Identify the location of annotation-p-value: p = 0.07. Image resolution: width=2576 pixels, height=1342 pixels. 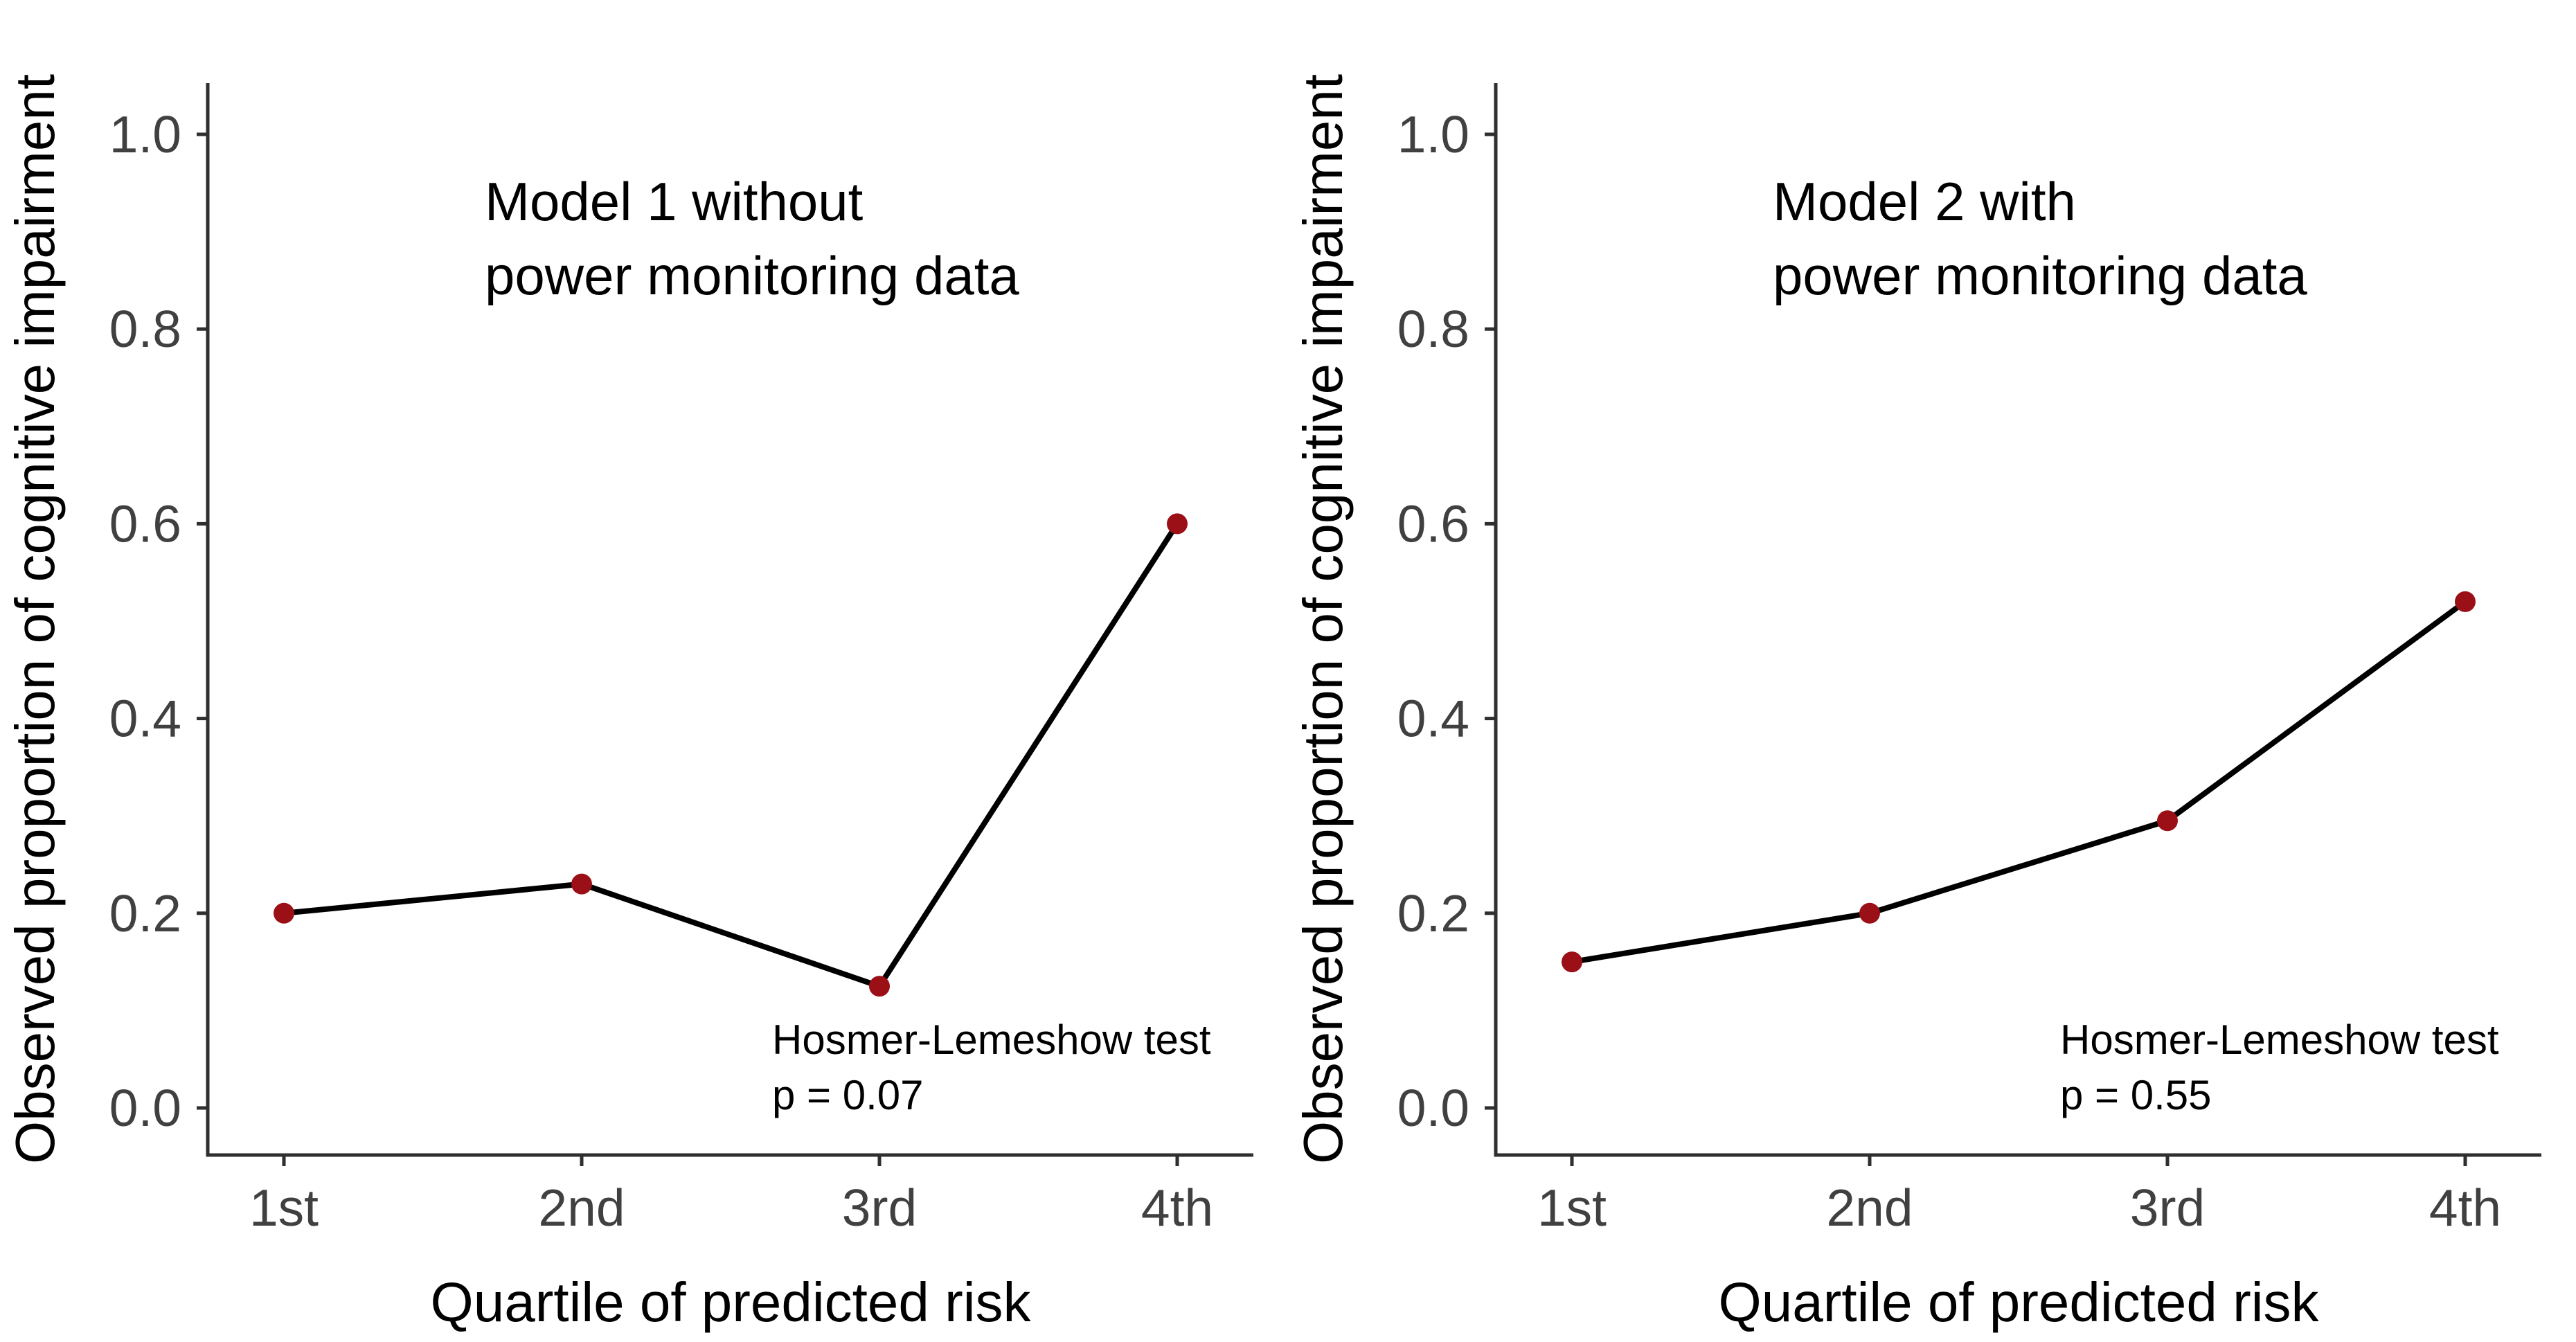
(848, 1095).